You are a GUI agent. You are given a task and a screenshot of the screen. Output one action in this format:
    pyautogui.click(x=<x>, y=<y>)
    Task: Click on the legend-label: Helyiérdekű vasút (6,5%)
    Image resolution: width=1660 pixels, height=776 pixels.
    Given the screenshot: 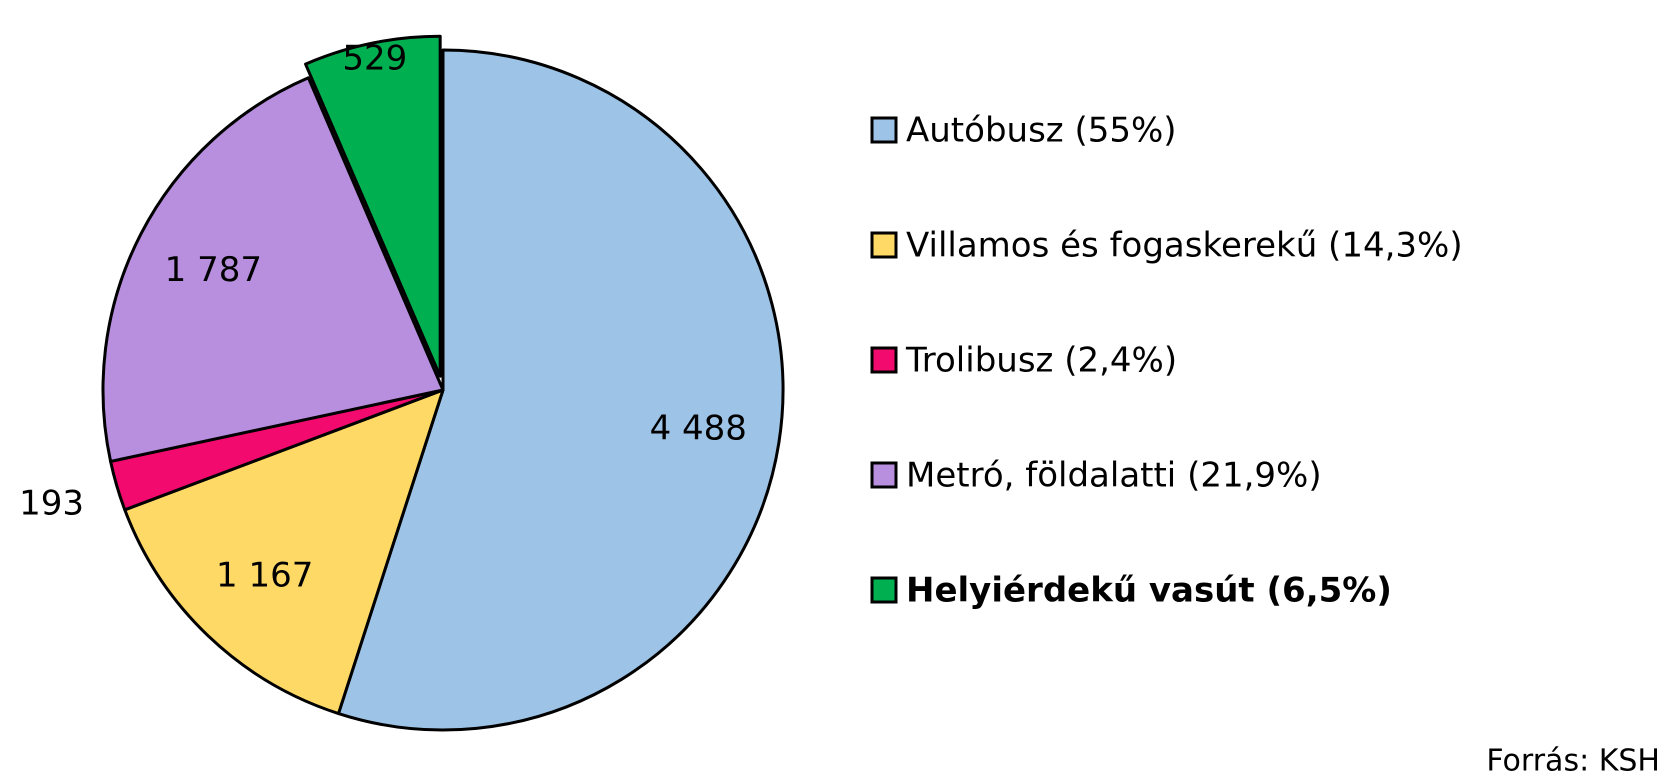 What is the action you would take?
    pyautogui.click(x=1149, y=591)
    